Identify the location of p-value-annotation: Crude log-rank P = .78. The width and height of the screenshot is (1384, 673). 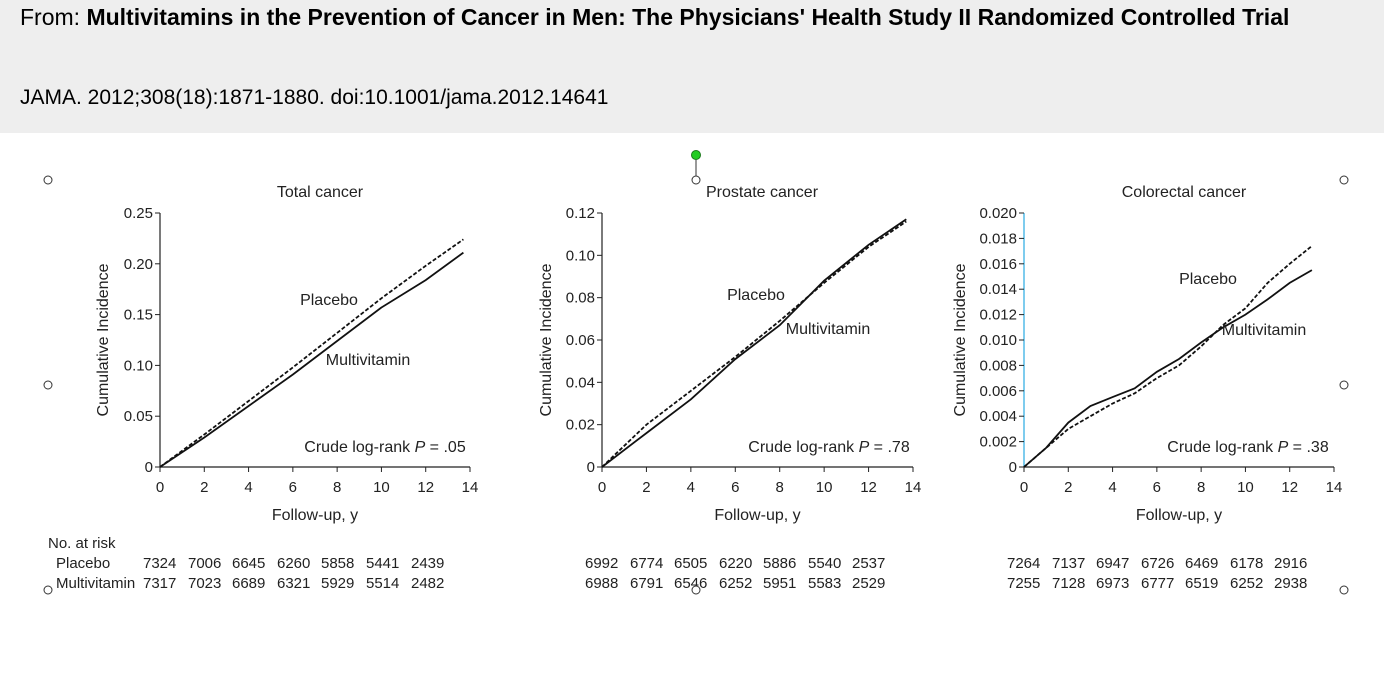
(829, 447).